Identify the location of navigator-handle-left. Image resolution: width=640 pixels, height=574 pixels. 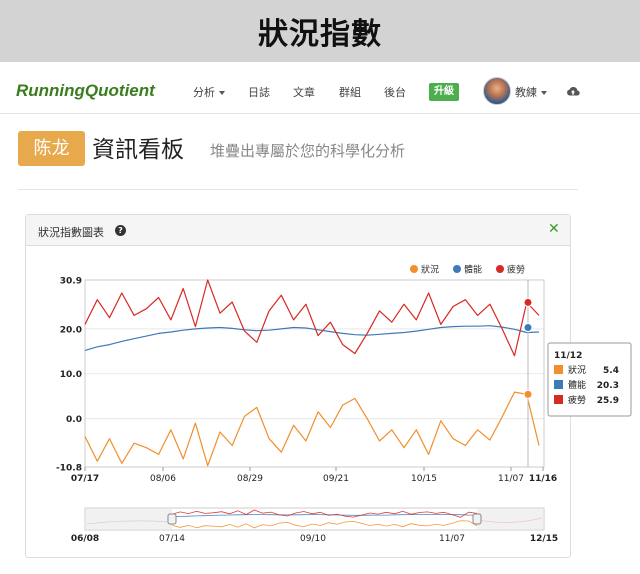
(172, 519).